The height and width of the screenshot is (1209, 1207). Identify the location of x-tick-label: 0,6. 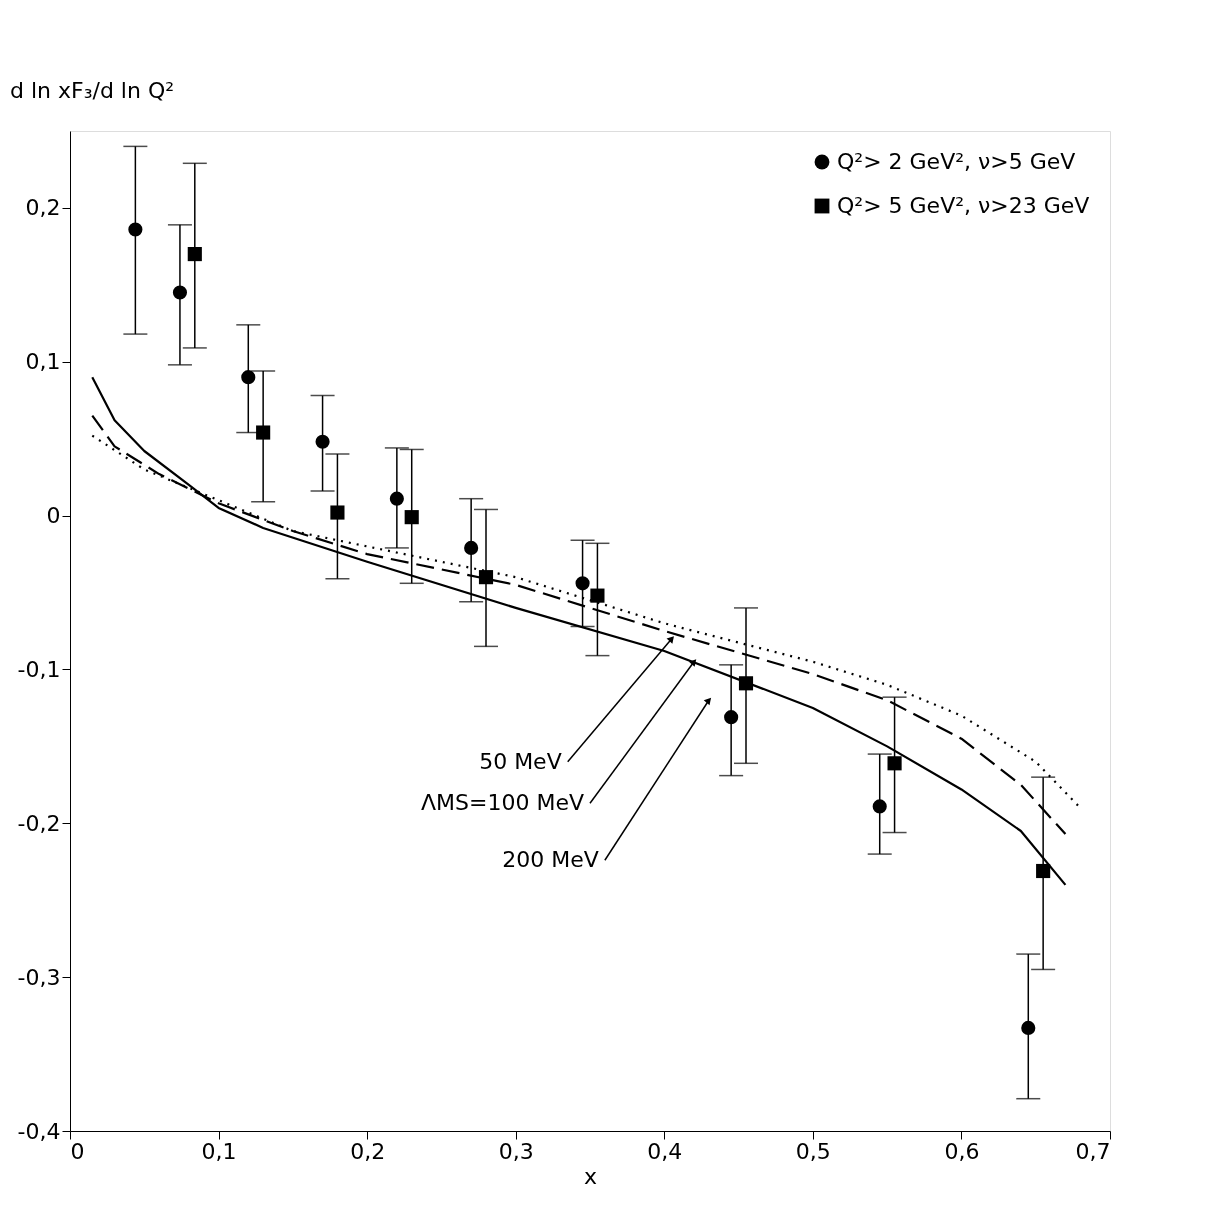
(962, 1151).